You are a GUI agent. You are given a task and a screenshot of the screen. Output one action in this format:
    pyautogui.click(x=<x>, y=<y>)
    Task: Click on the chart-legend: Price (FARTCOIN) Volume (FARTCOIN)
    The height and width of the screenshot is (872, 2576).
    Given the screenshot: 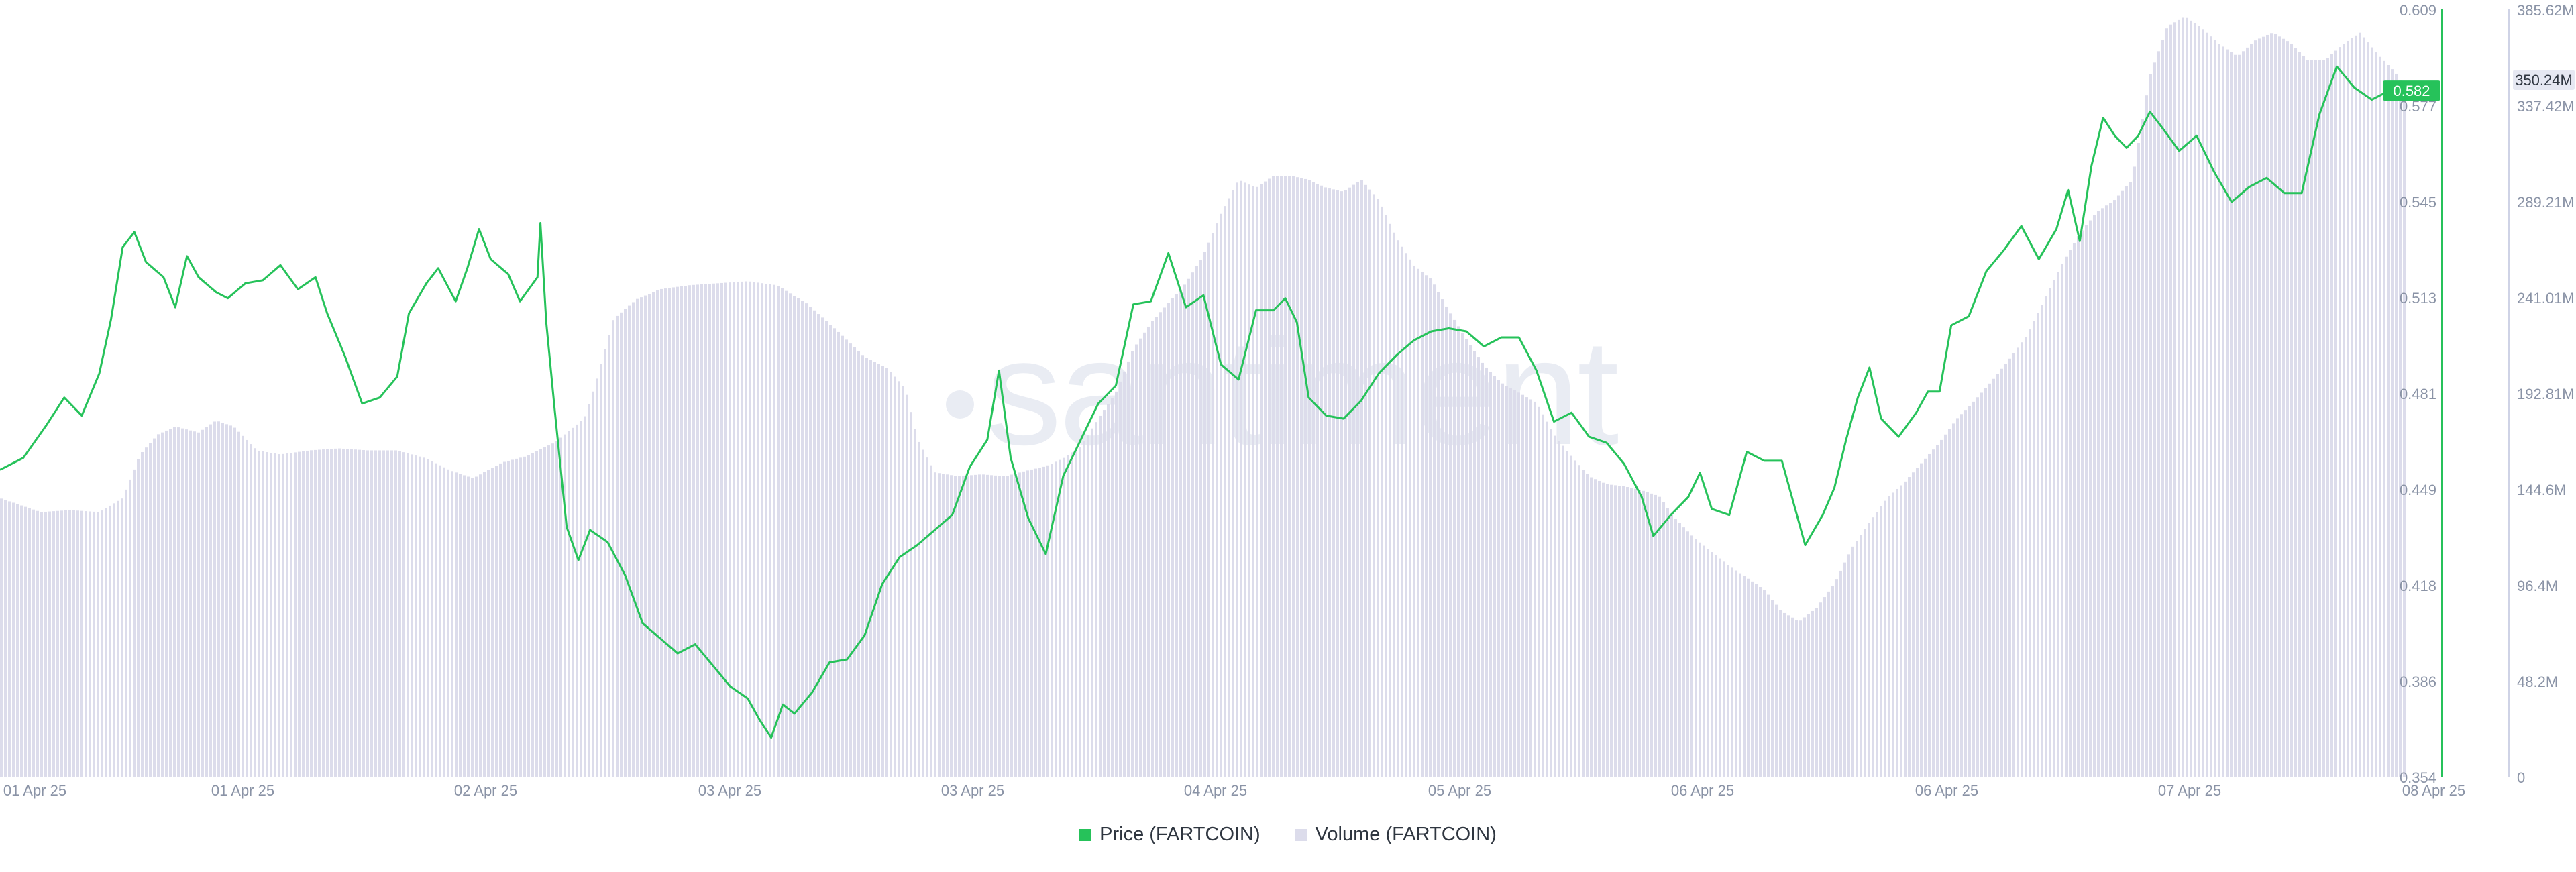 What is the action you would take?
    pyautogui.click(x=1288, y=835)
    